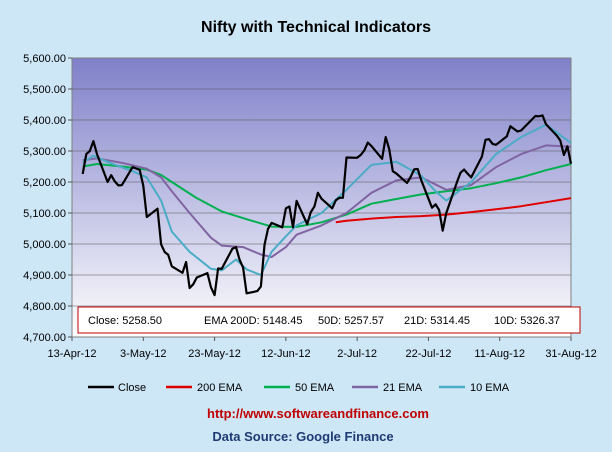 Image resolution: width=612 pixels, height=452 pixels. What do you see at coordinates (318, 413) in the screenshot?
I see `source-url: http://www.softwareandfinance.com` at bounding box center [318, 413].